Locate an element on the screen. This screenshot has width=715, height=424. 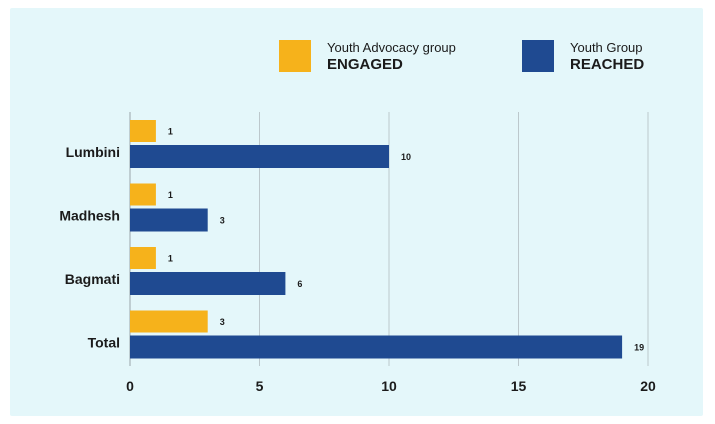
x-tick-label-15: 15 is located at coordinates (519, 386).